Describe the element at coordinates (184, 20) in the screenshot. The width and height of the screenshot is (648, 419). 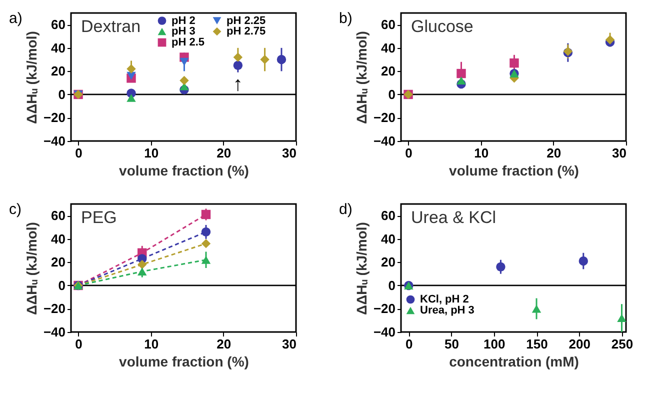
I see `legend-label: pH 2` at that location.